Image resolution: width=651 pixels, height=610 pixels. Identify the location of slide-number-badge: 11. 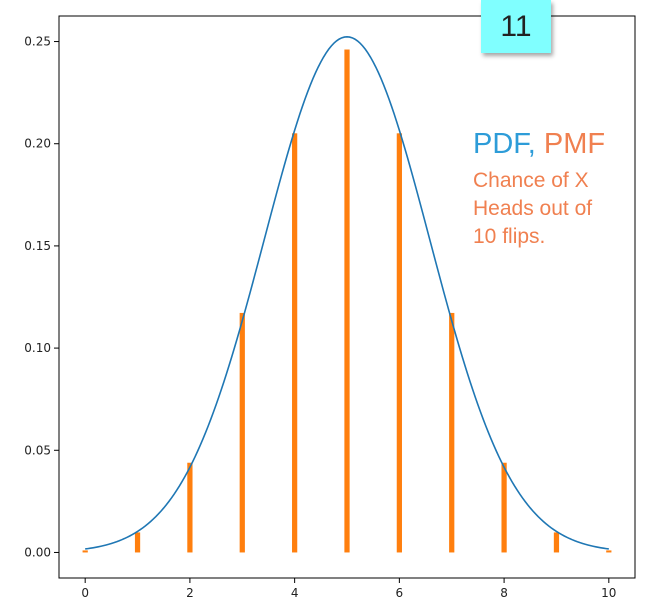
(516, 26).